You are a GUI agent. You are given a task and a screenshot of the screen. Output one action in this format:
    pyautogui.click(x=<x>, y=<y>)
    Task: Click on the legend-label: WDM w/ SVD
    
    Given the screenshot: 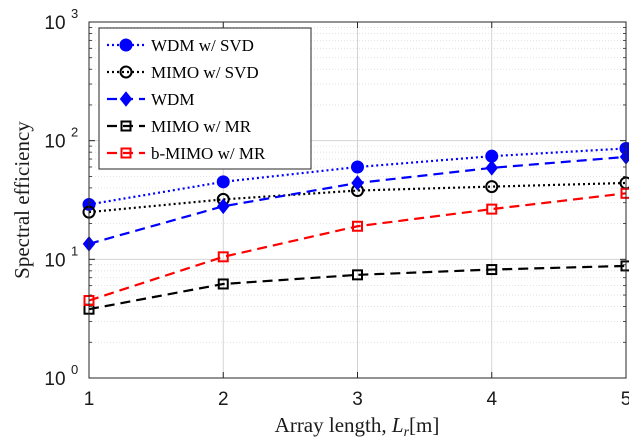 What is the action you would take?
    pyautogui.click(x=202, y=45)
    